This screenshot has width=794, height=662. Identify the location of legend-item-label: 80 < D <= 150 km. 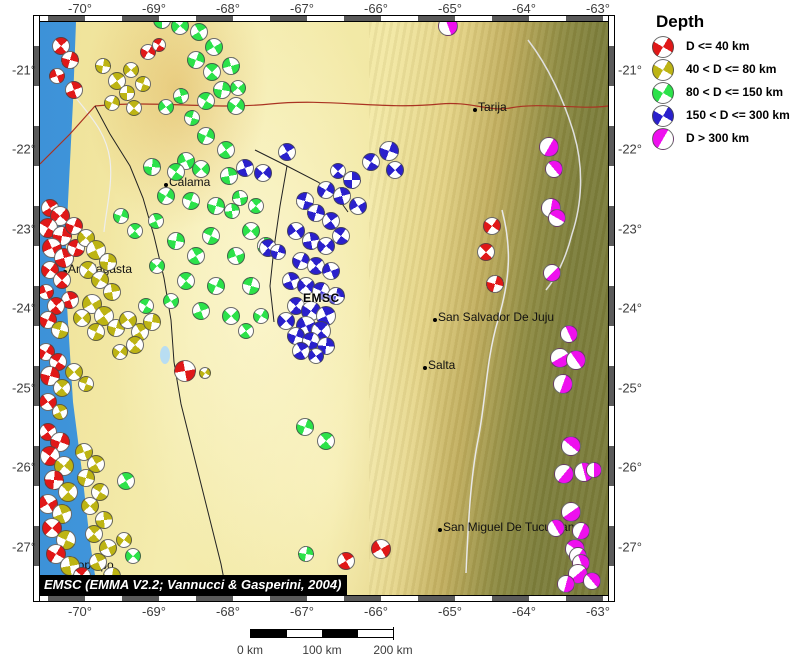
(735, 92).